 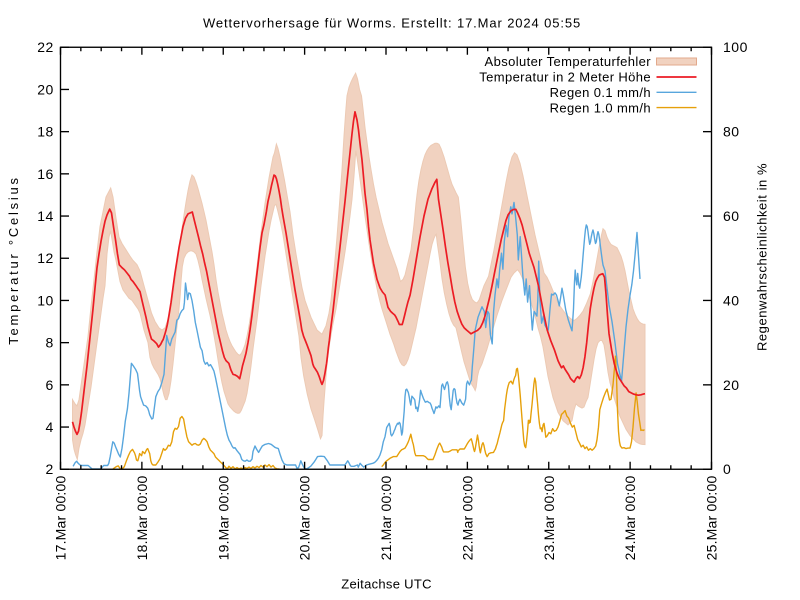 What do you see at coordinates (50, 427) in the screenshot?
I see `svg-text: 4` at bounding box center [50, 427].